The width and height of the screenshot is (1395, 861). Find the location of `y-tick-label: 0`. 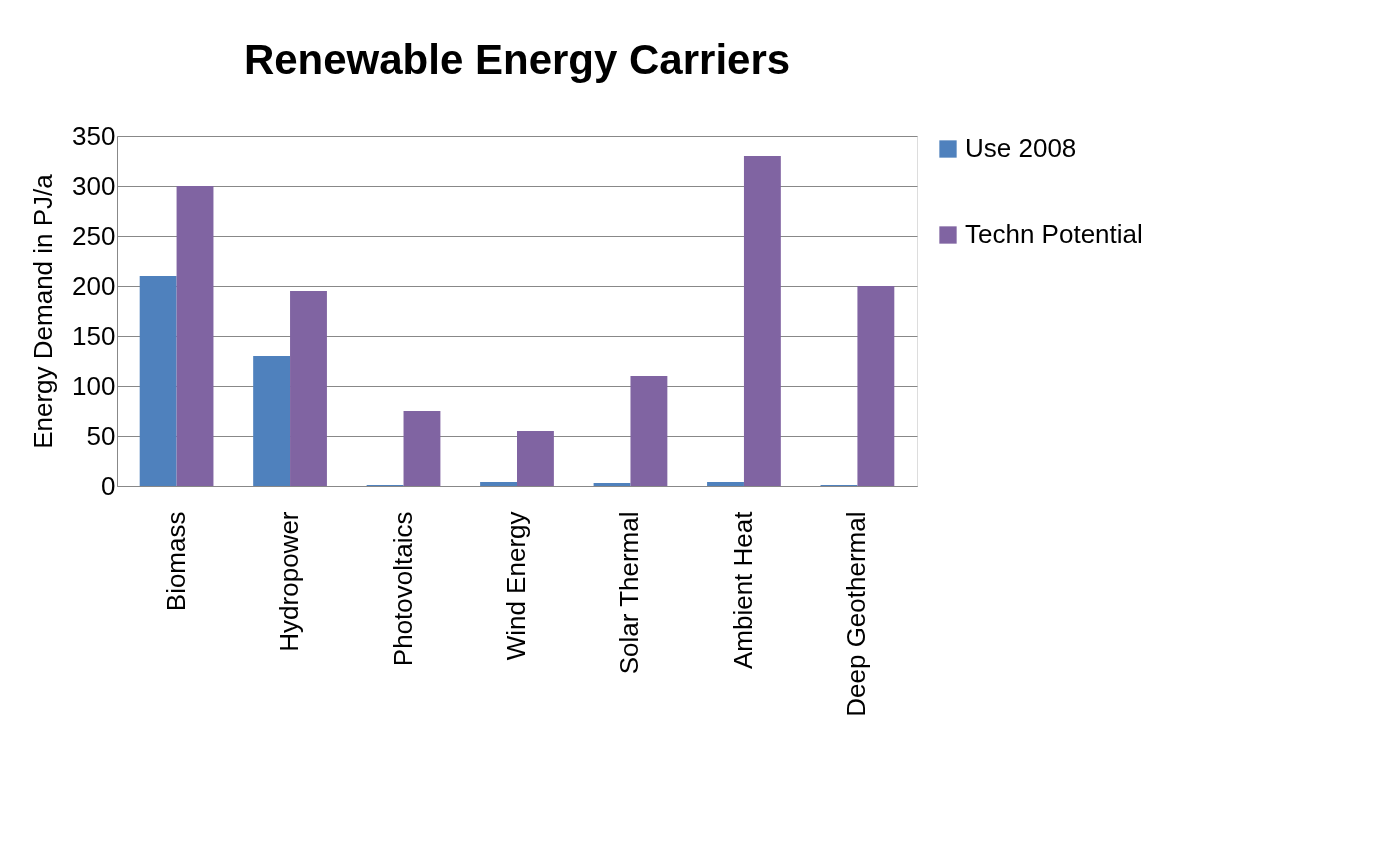

y-tick-label: 0 is located at coordinates (108, 485).